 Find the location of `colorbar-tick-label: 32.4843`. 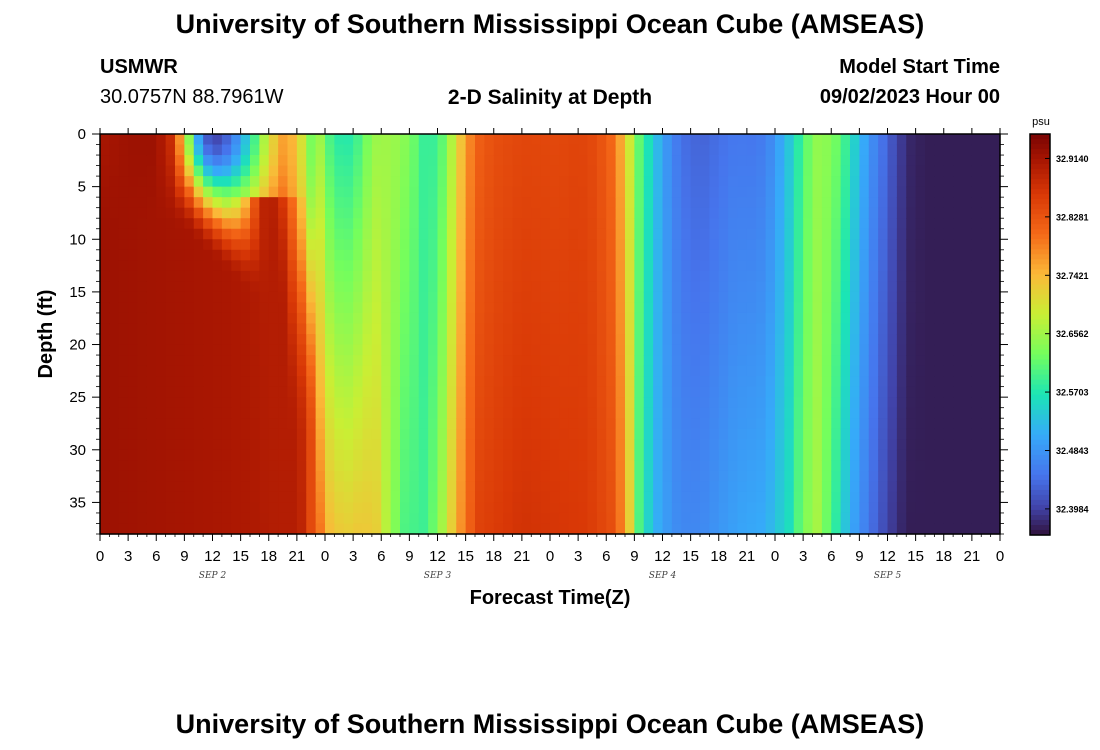

colorbar-tick-label: 32.4843 is located at coordinates (1072, 451).